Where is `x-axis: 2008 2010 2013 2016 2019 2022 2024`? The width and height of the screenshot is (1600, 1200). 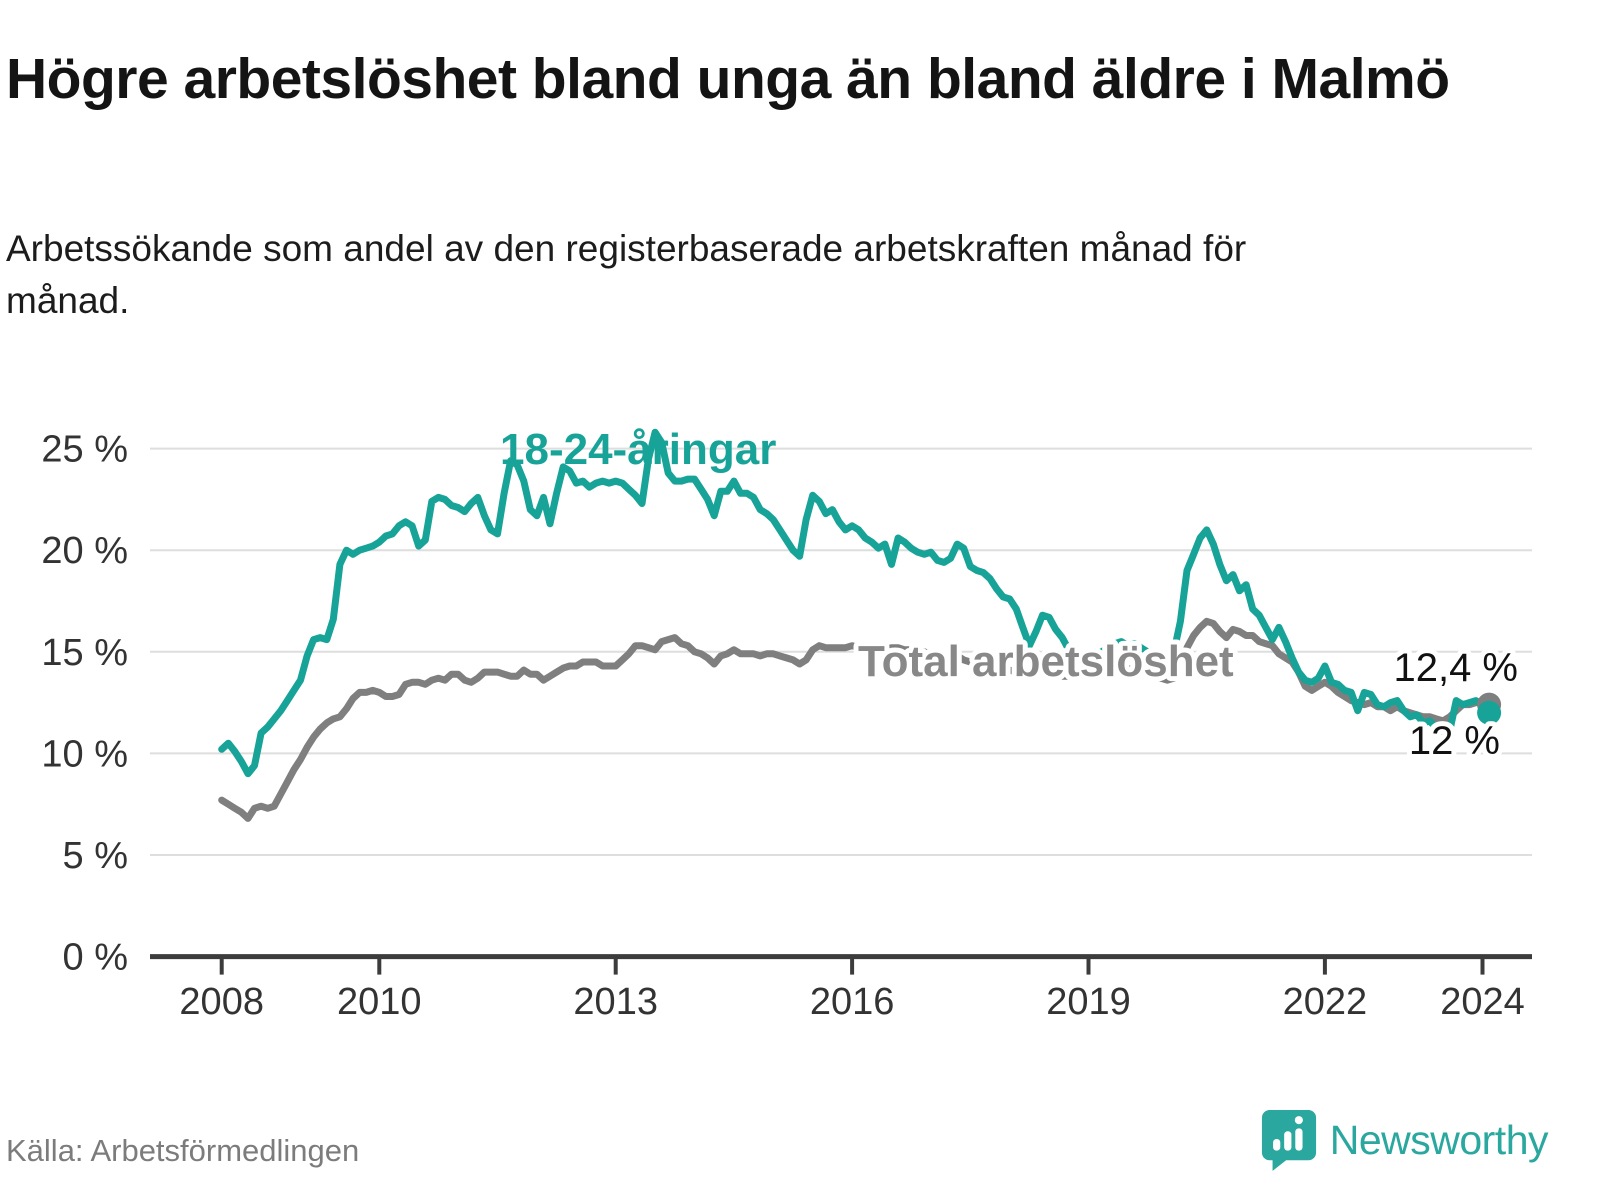
x-axis: 2008 2010 2013 2016 2019 2022 2024 is located at coordinates (852, 989).